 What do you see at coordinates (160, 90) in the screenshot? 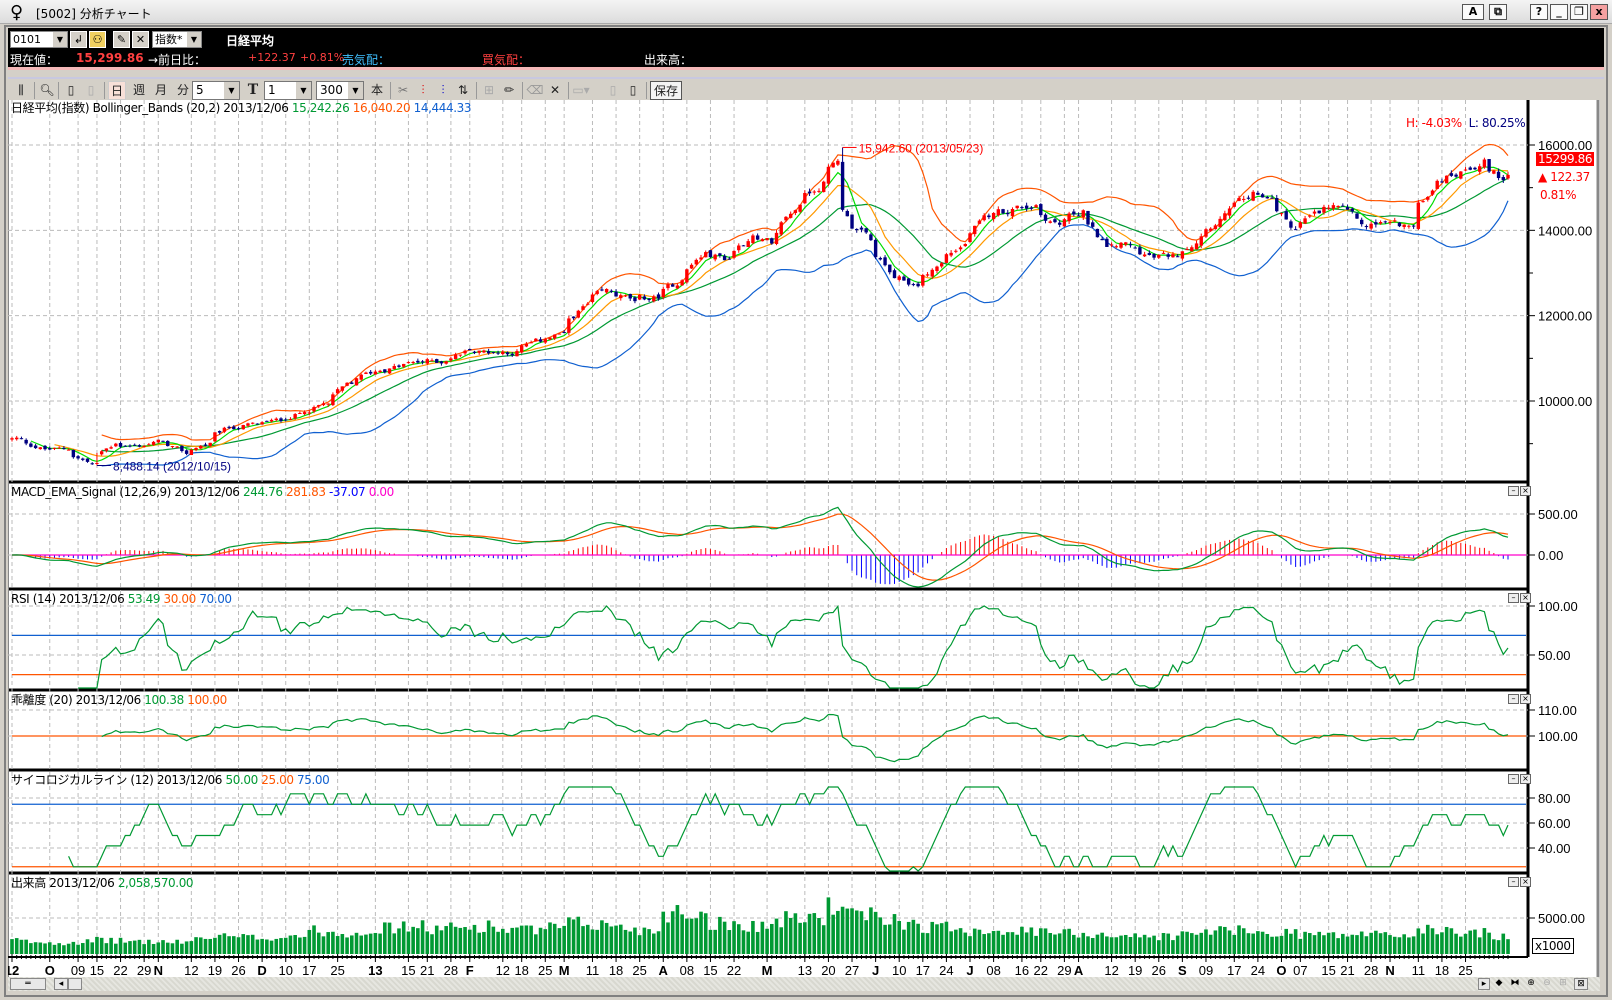
I see `period-month-button: 月` at bounding box center [160, 90].